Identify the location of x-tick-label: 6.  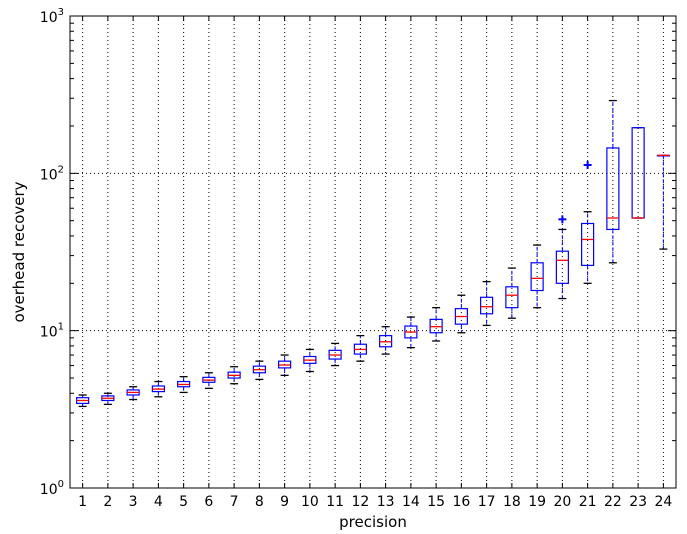
(208, 502).